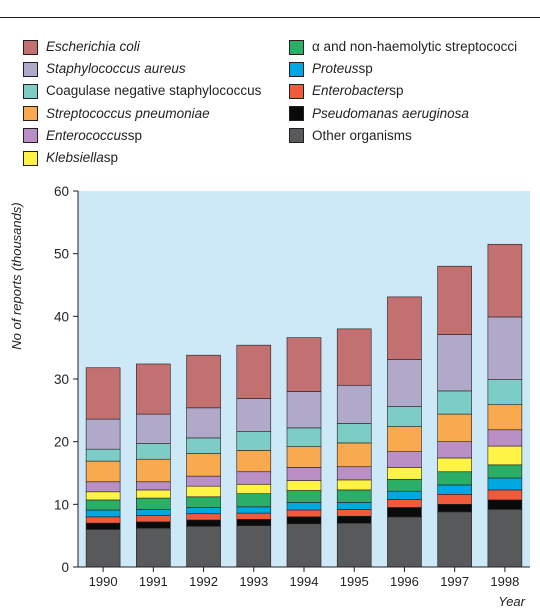 Image resolution: width=540 pixels, height=609 pixels. What do you see at coordinates (403, 69) in the screenshot?
I see `legend-item: Proteus sp` at bounding box center [403, 69].